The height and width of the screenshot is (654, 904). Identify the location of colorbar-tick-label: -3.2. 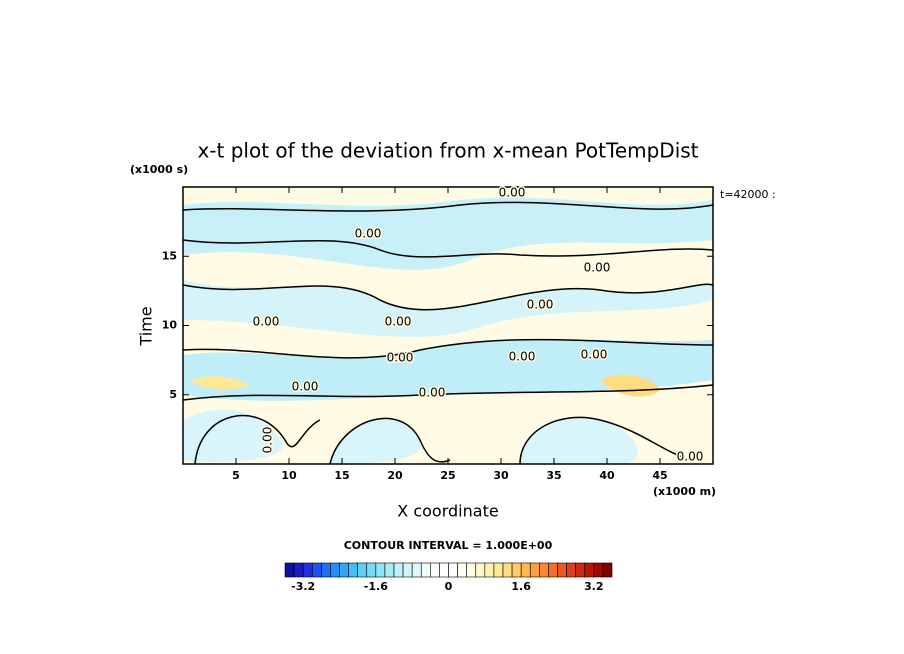
(303, 586).